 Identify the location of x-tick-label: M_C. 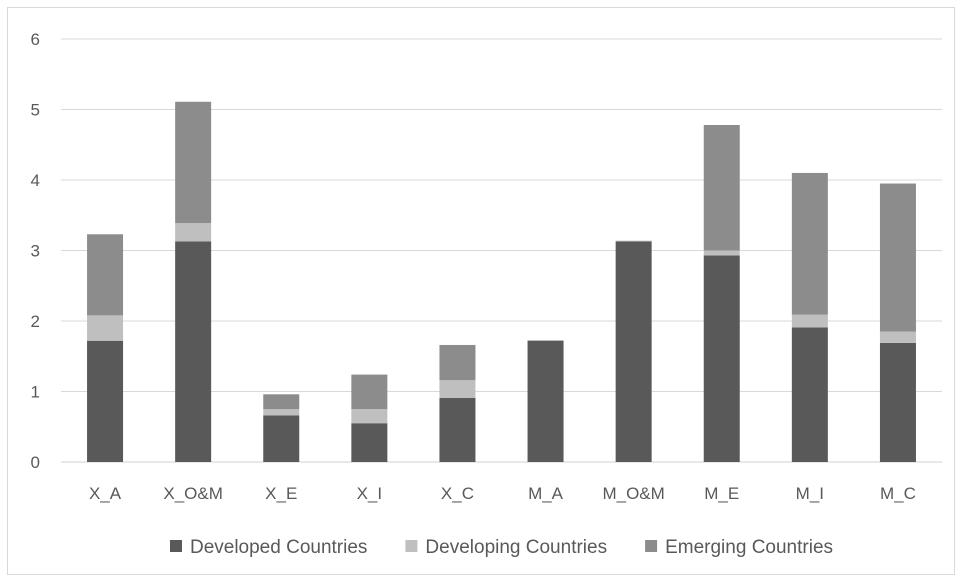
(898, 493).